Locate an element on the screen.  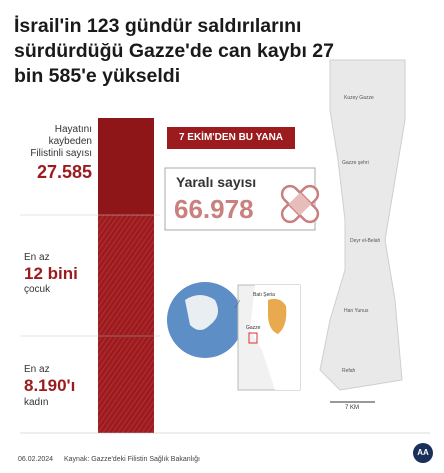
injured-label: Yaralı sayısı is located at coordinates (216, 182).